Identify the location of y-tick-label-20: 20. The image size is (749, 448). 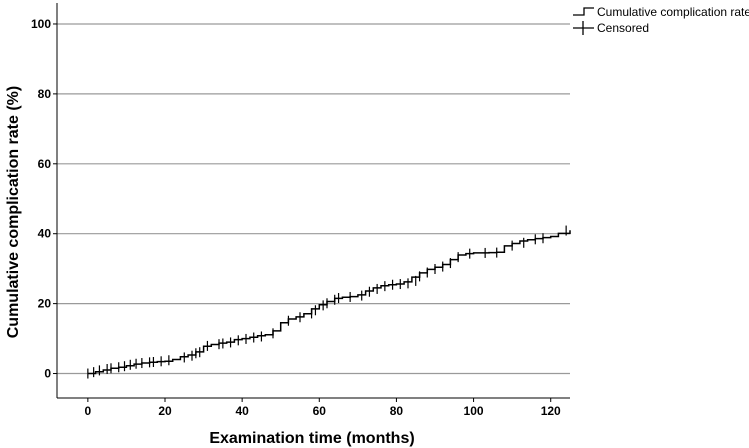
(45, 304).